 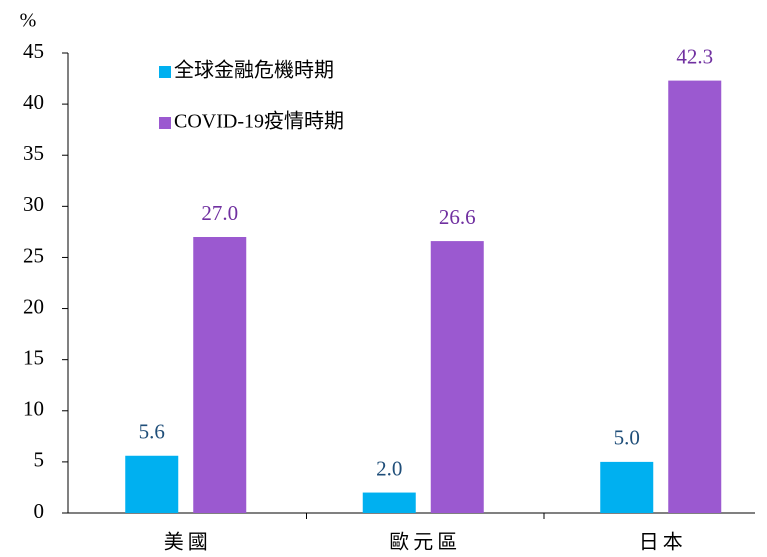 What do you see at coordinates (663, 542) in the screenshot?
I see `x-tick-label: 日本` at bounding box center [663, 542].